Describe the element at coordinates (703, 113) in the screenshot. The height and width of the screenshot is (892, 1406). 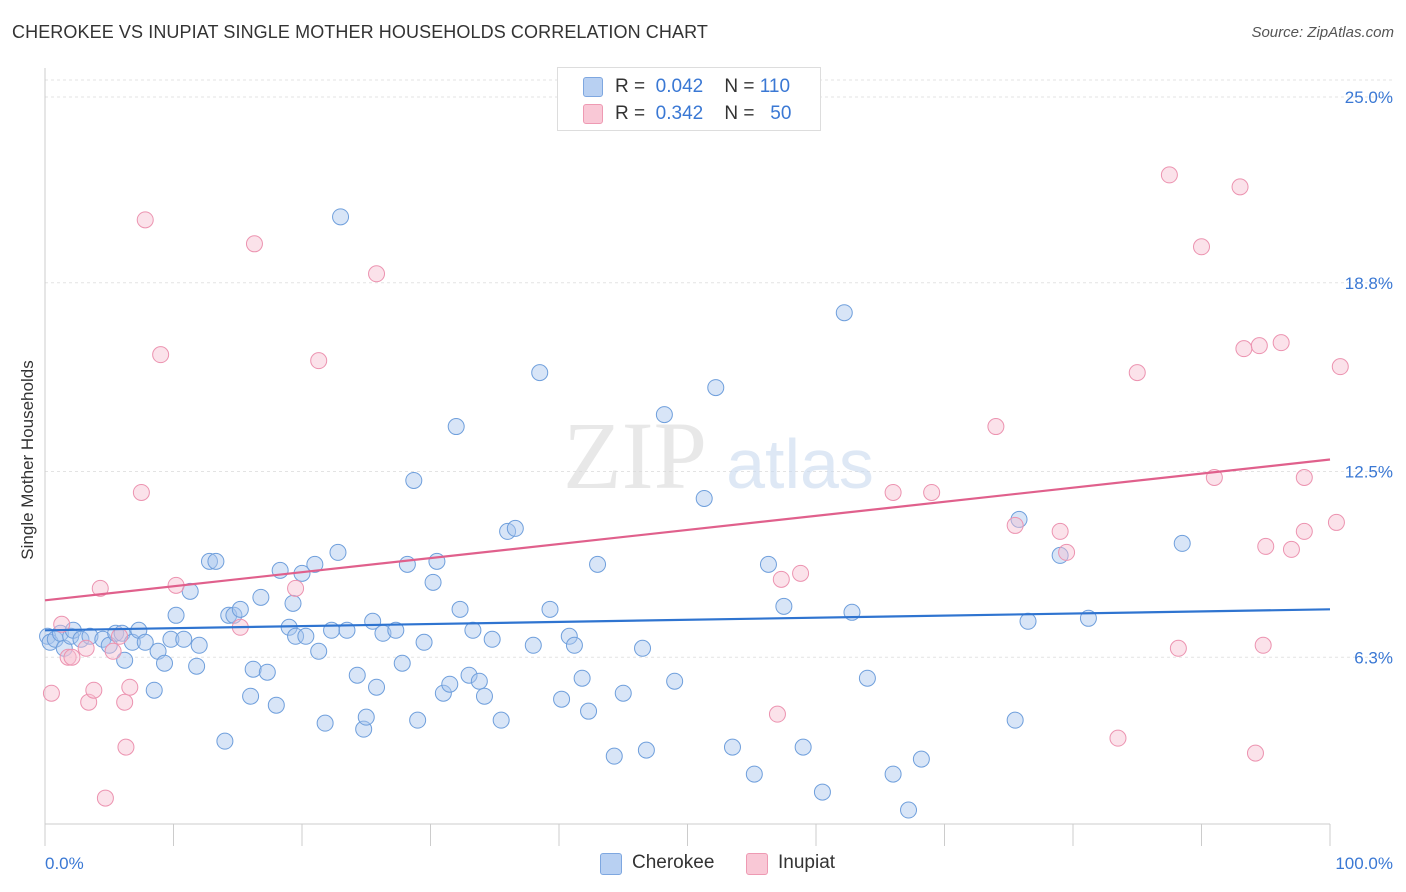
I see `inupiat-stats: R = 0.342 N = 50` at that location.